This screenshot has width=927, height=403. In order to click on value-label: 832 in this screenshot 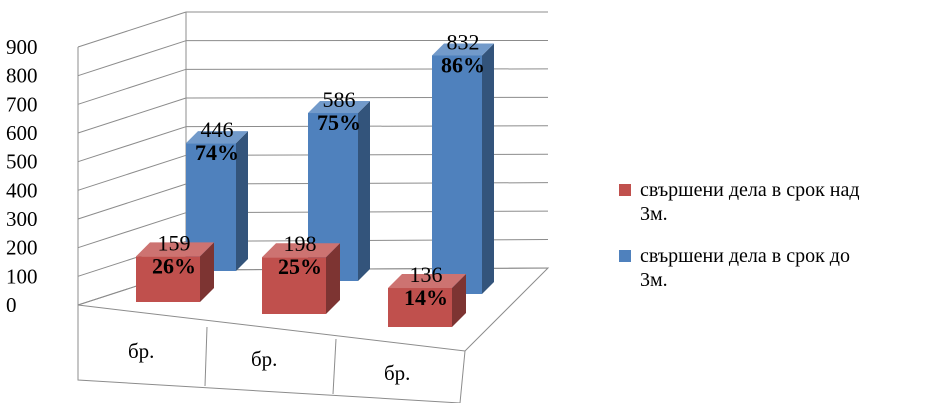, I will do `click(463, 41)`.